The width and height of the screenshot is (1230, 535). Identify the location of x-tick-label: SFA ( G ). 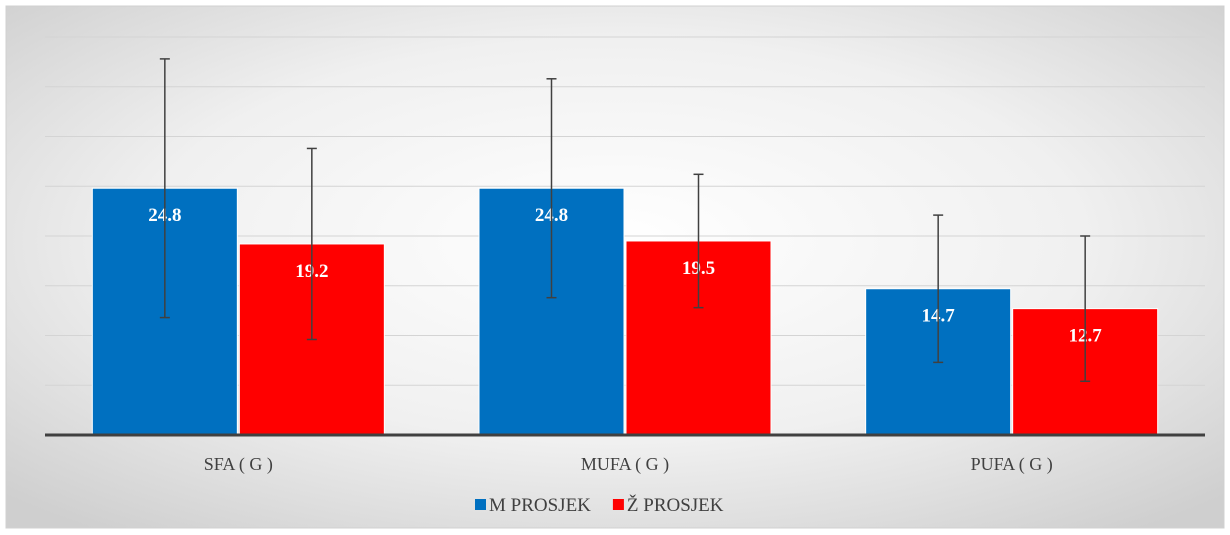
(238, 464).